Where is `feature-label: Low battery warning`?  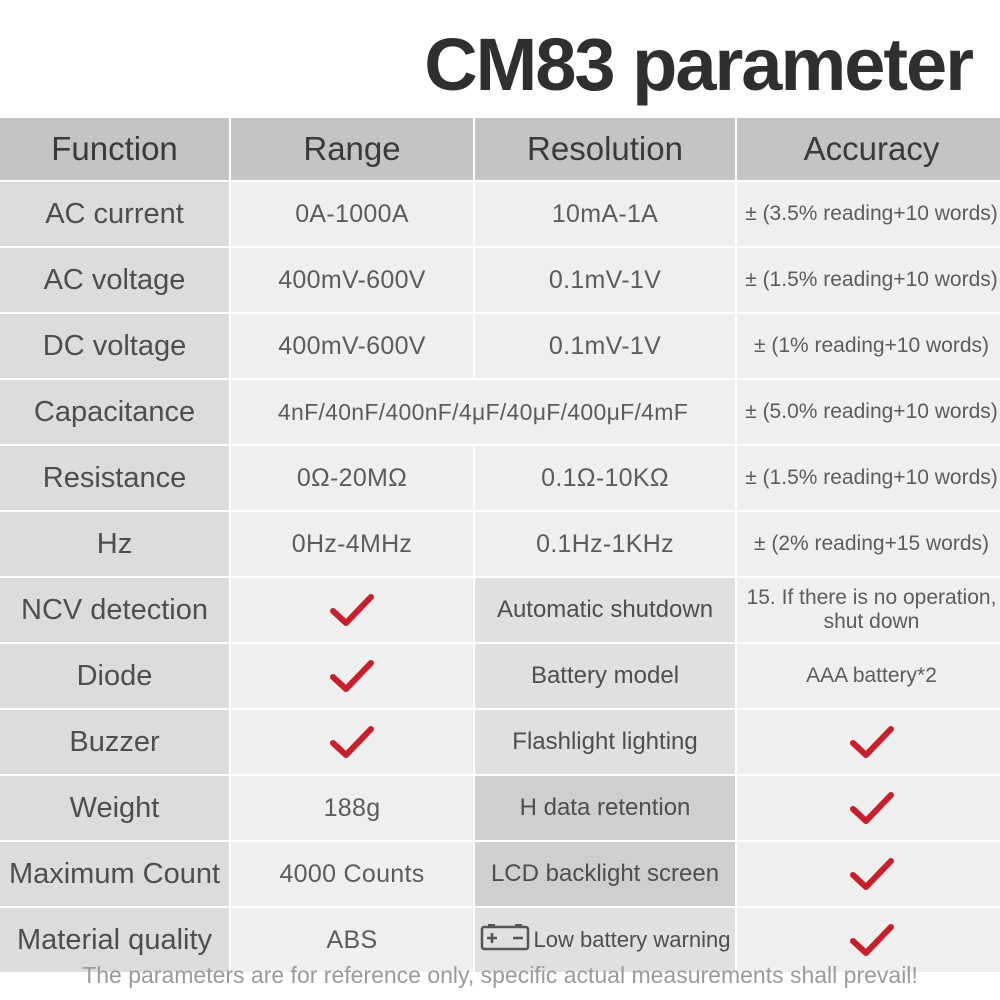 feature-label: Low battery warning is located at coordinates (632, 939).